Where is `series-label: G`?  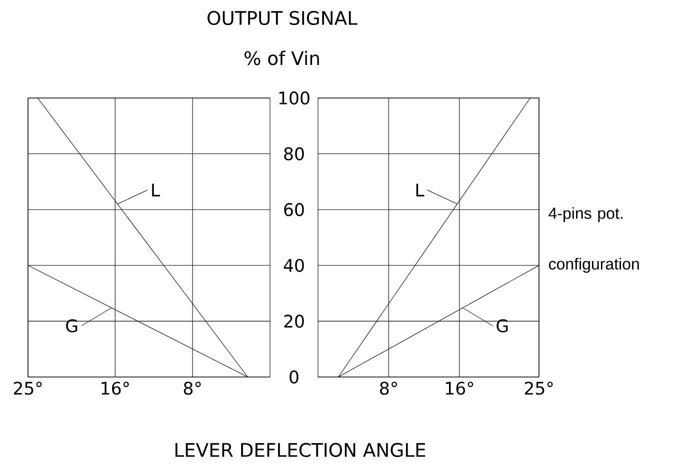
series-label: G is located at coordinates (72, 325).